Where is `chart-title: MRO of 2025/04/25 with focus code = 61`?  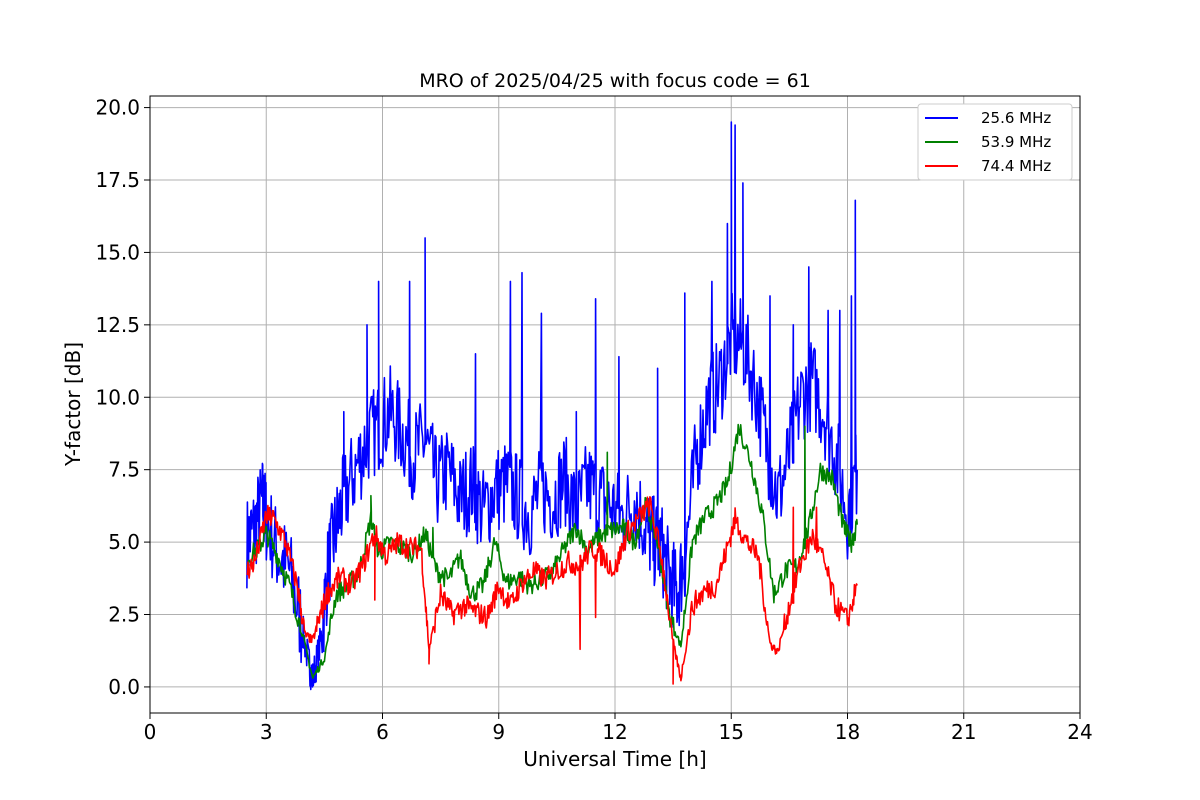
chart-title: MRO of 2025/04/25 with focus code = 61 is located at coordinates (615, 81).